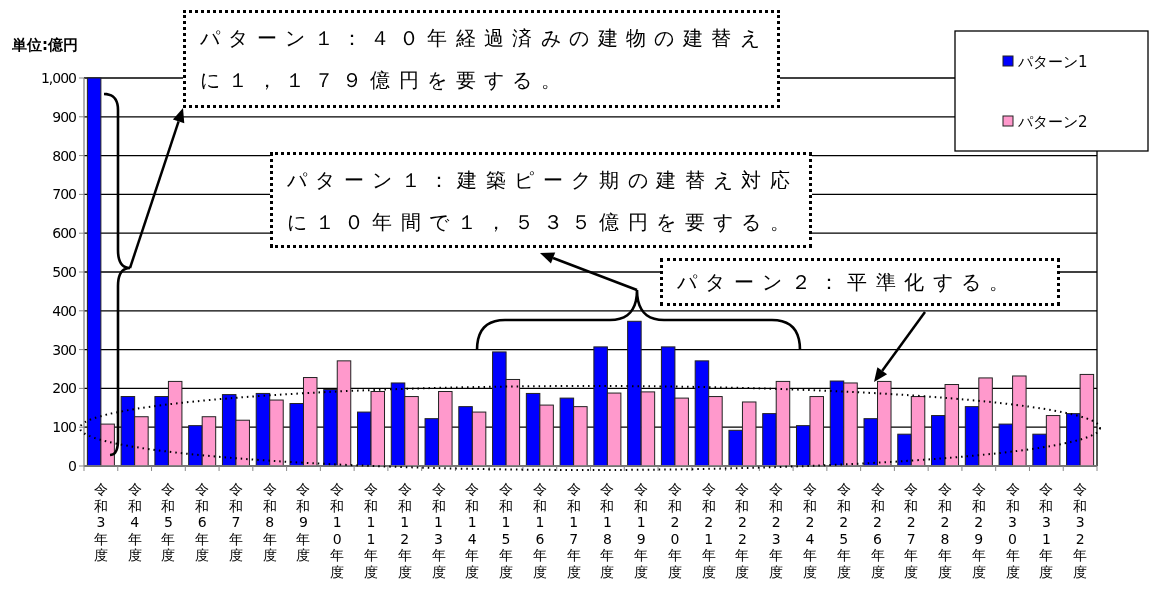  Describe the element at coordinates (481, 59) in the screenshot. I see `annotation: パターン１：４０年経過済みの建物の建替えに１，１７９億円を要する。` at that location.